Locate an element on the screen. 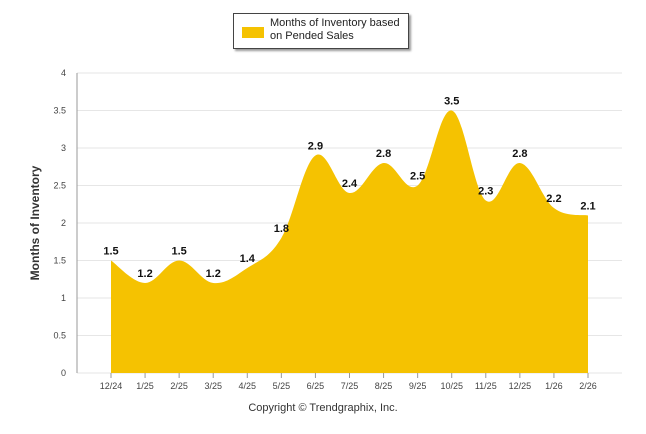  legend-label-line1: Months of Inventory based is located at coordinates (335, 23).